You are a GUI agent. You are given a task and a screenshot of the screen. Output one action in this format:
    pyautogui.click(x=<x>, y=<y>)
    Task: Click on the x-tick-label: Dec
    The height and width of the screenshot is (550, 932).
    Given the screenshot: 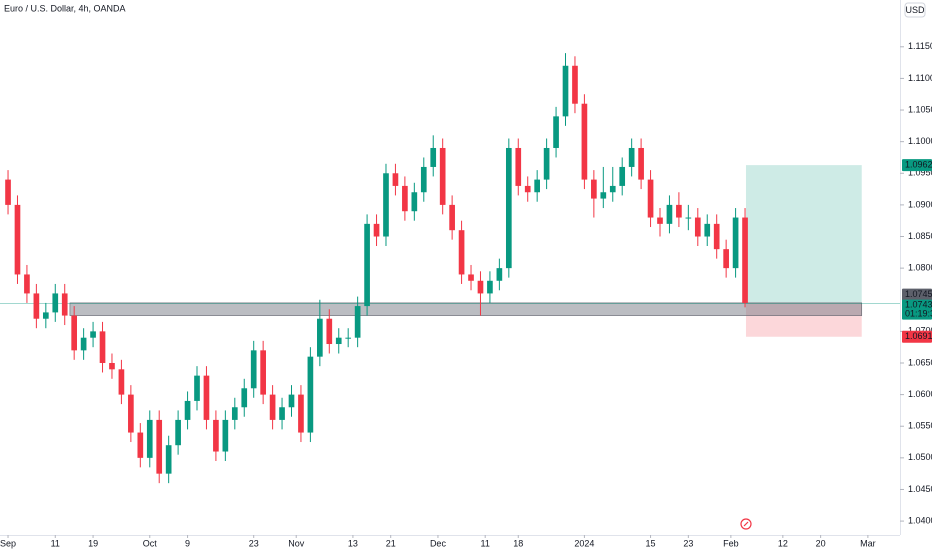 What is the action you would take?
    pyautogui.click(x=438, y=543)
    